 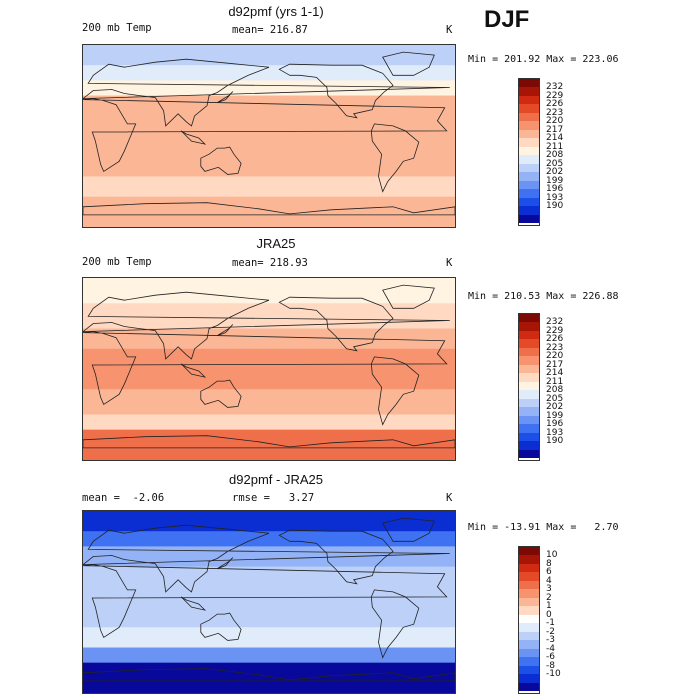 What do you see at coordinates (117, 28) in the screenshot?
I see `panel1-field-label: 200 mb Temp` at bounding box center [117, 28].